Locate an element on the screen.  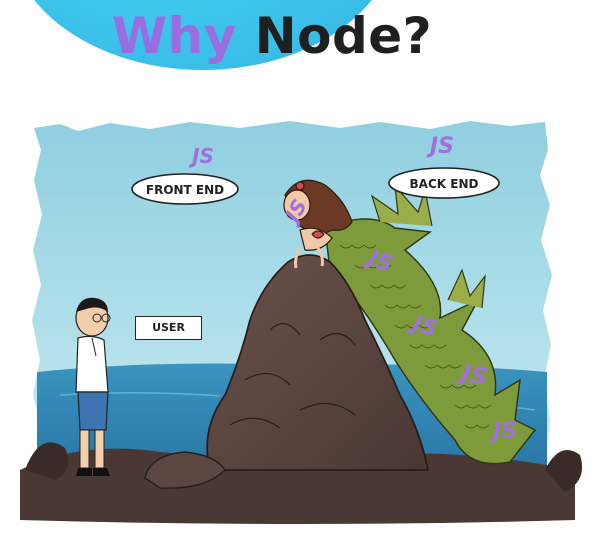
user-character is located at coordinates (93, 386).